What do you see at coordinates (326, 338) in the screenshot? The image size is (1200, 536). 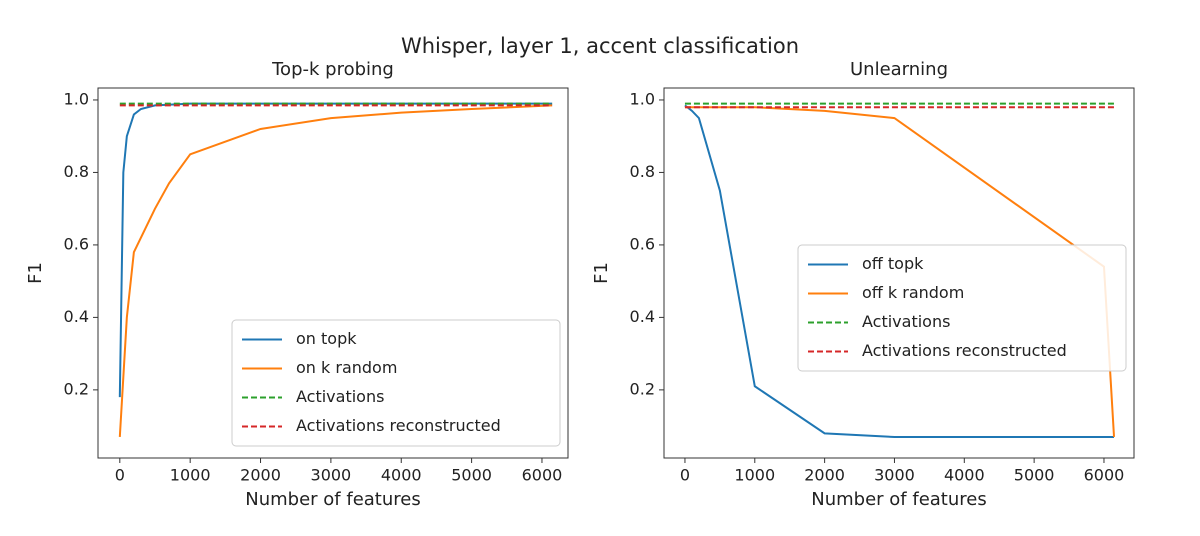 I see `legend-label: on topk` at bounding box center [326, 338].